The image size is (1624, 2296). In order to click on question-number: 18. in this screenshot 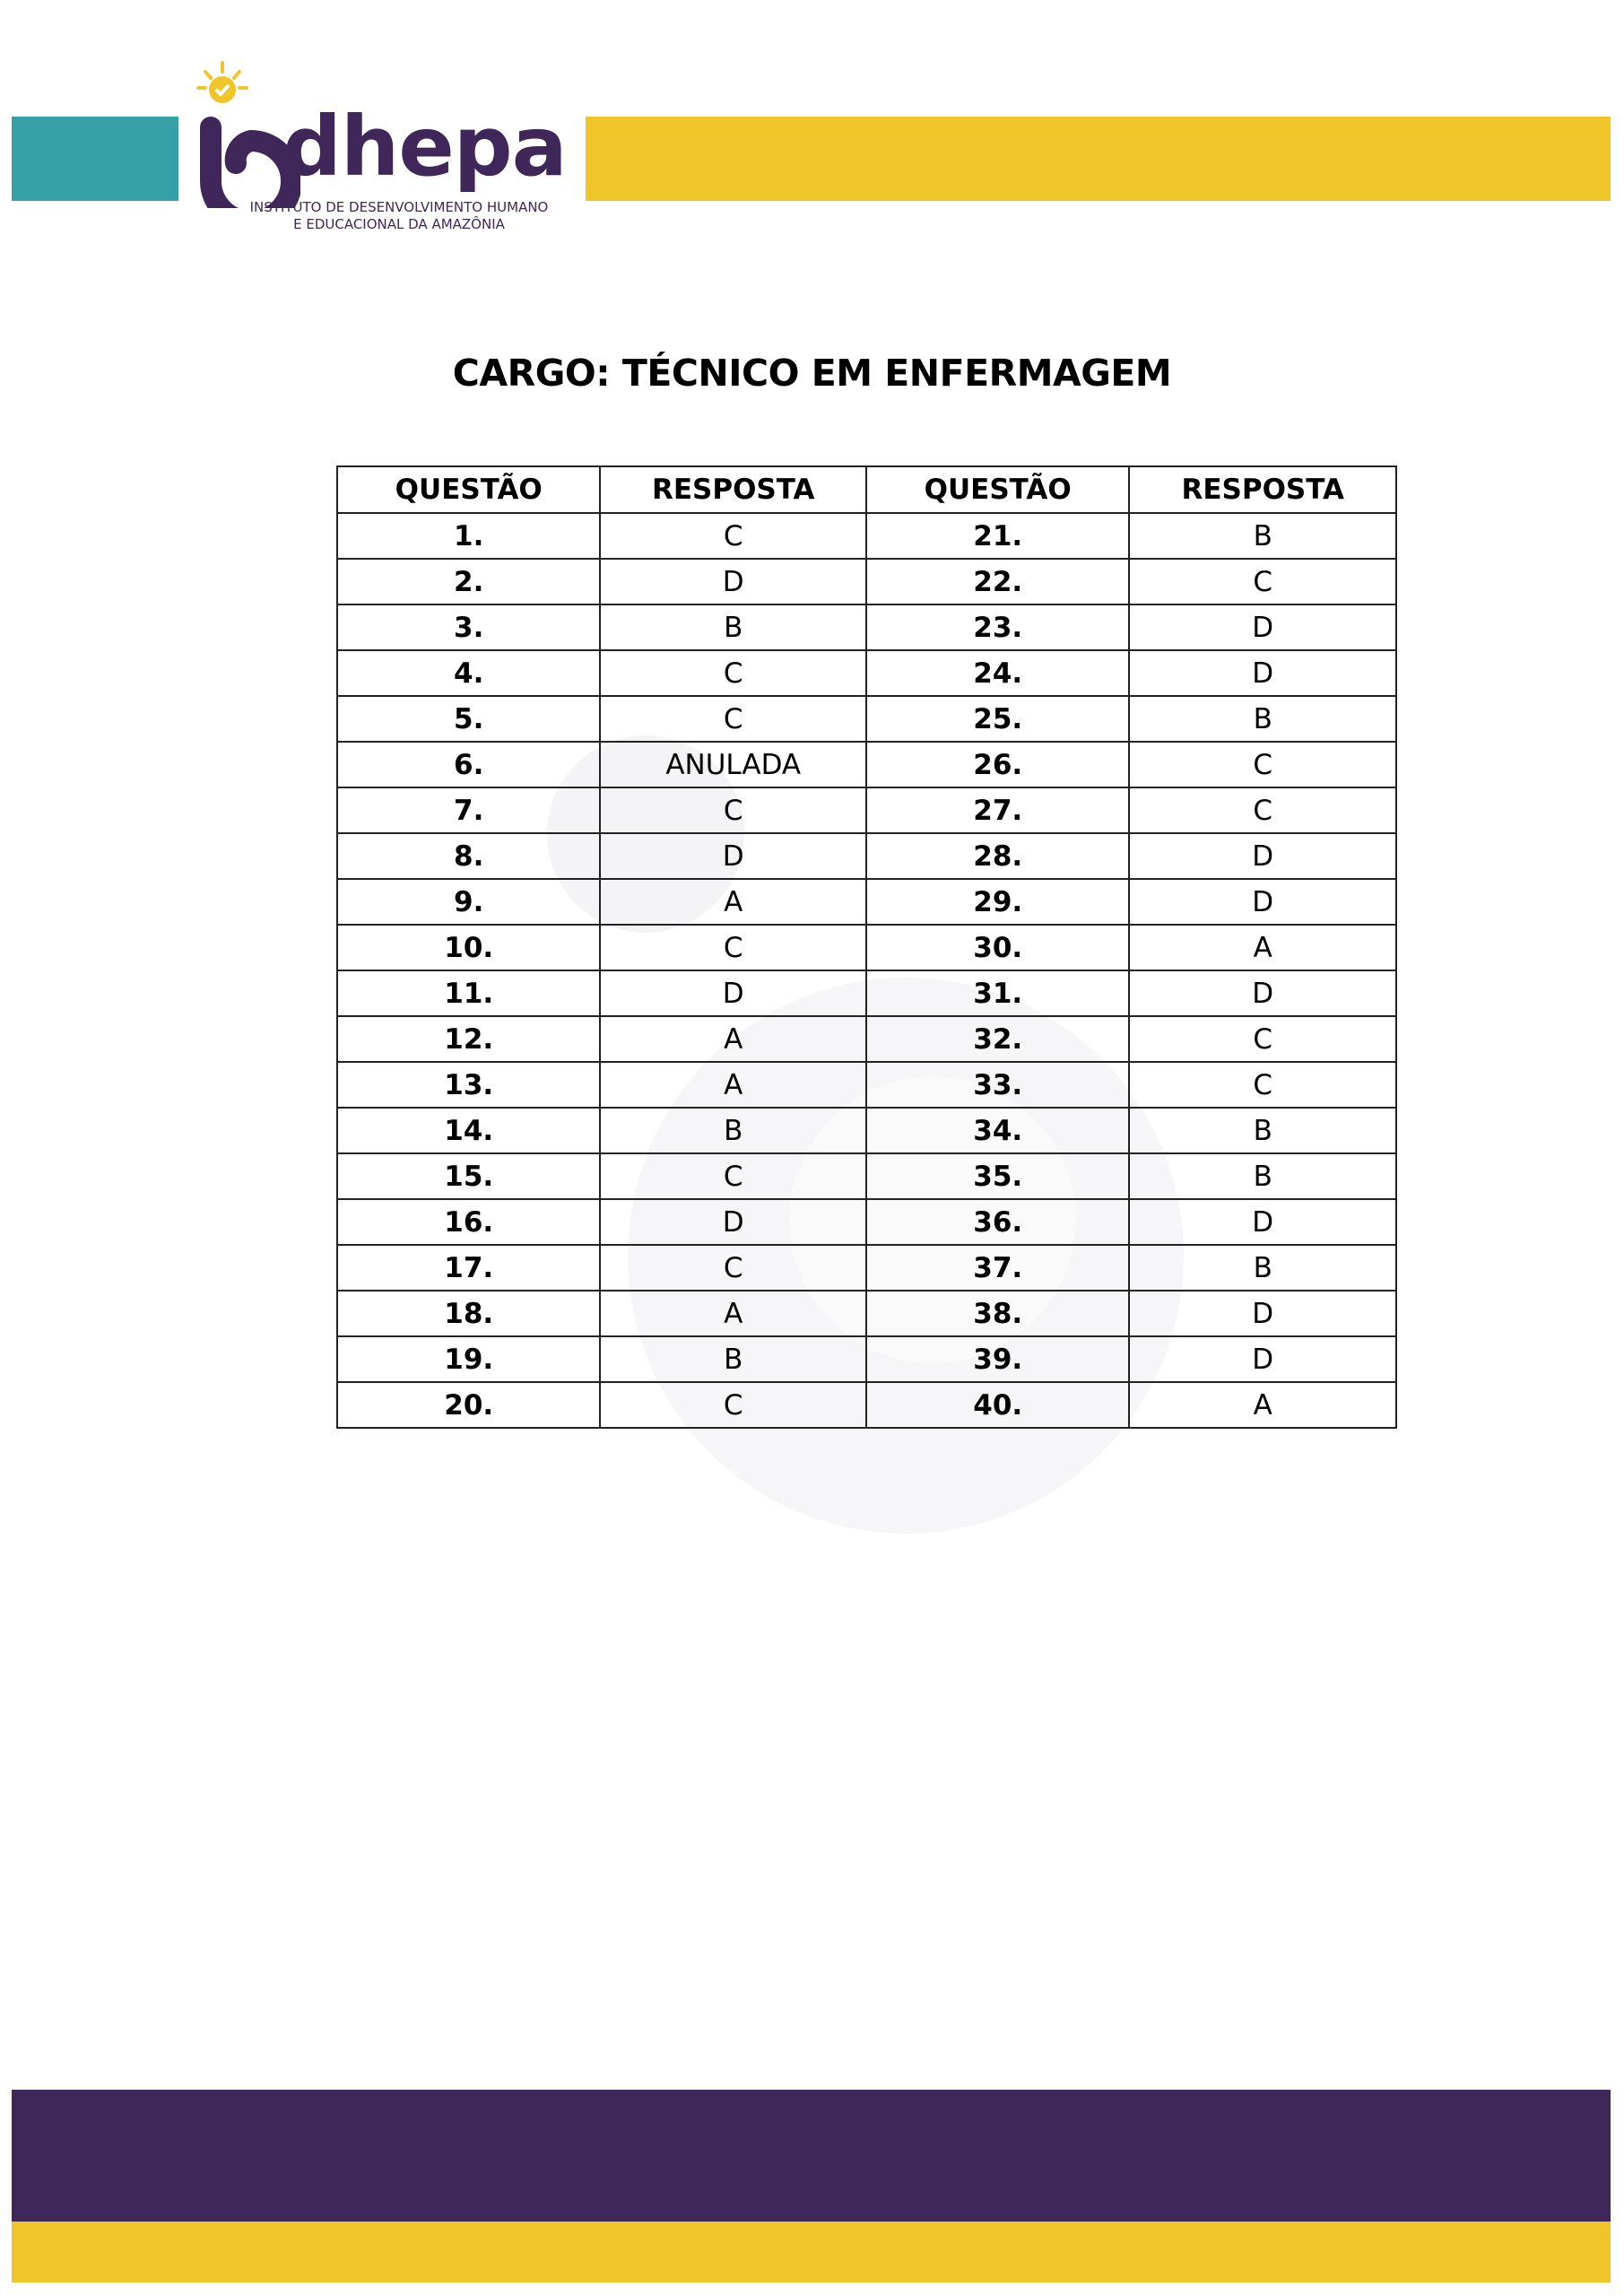, I will do `click(468, 1313)`.